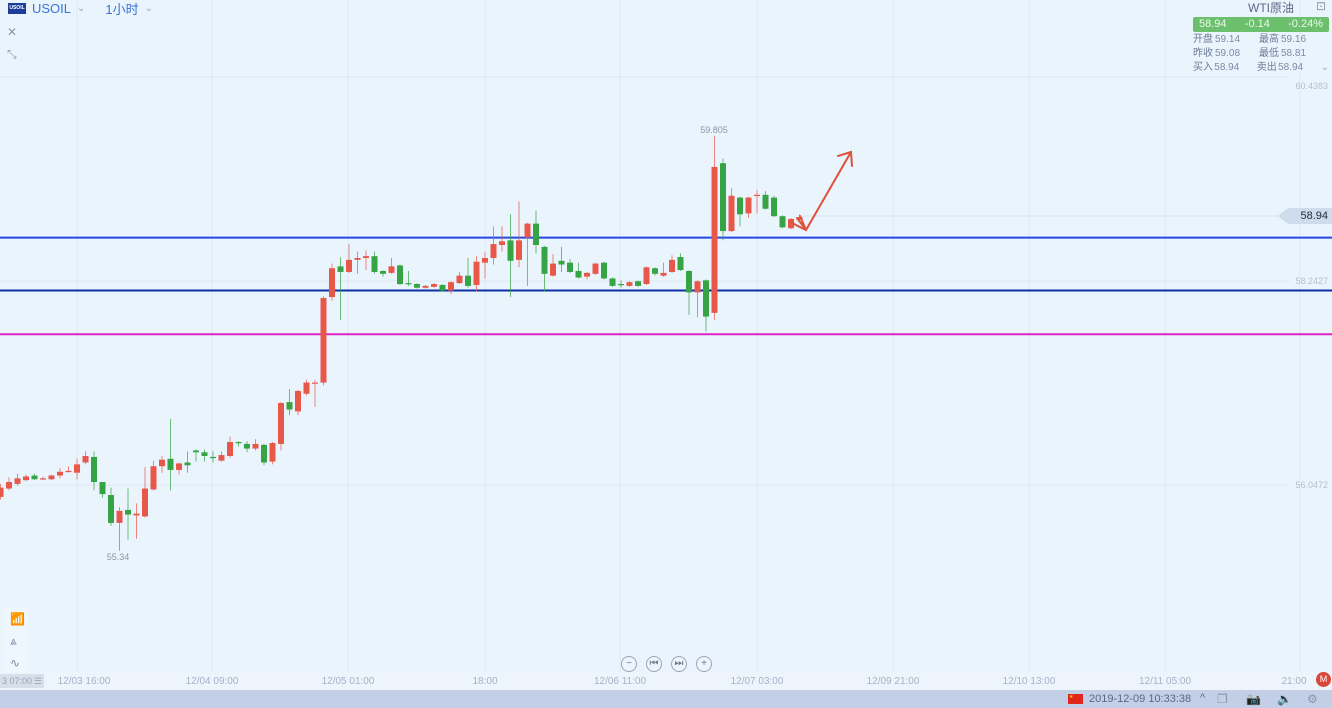 Image resolution: width=1332 pixels, height=708 pixels. Describe the element at coordinates (629, 664) in the screenshot. I see `zoom-out-button: −` at that location.